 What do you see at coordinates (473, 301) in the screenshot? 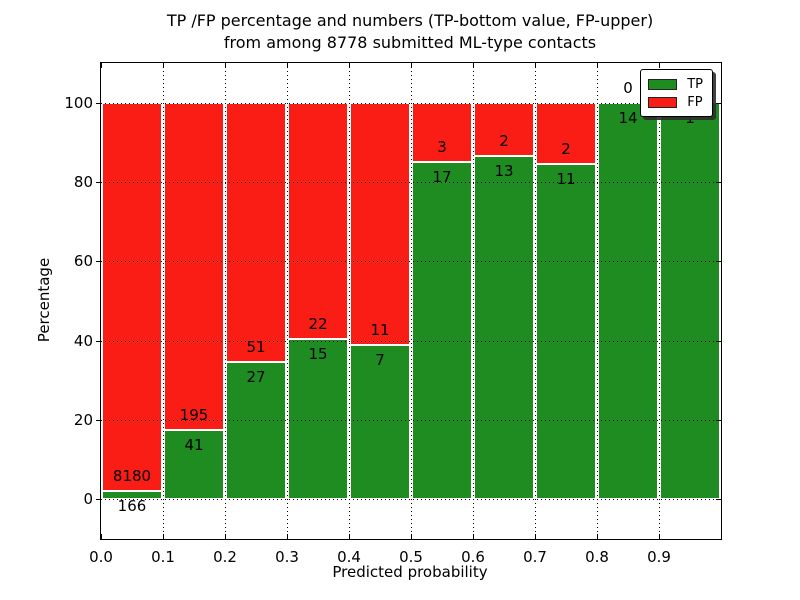
I see `gridline-x-0.6` at bounding box center [473, 301].